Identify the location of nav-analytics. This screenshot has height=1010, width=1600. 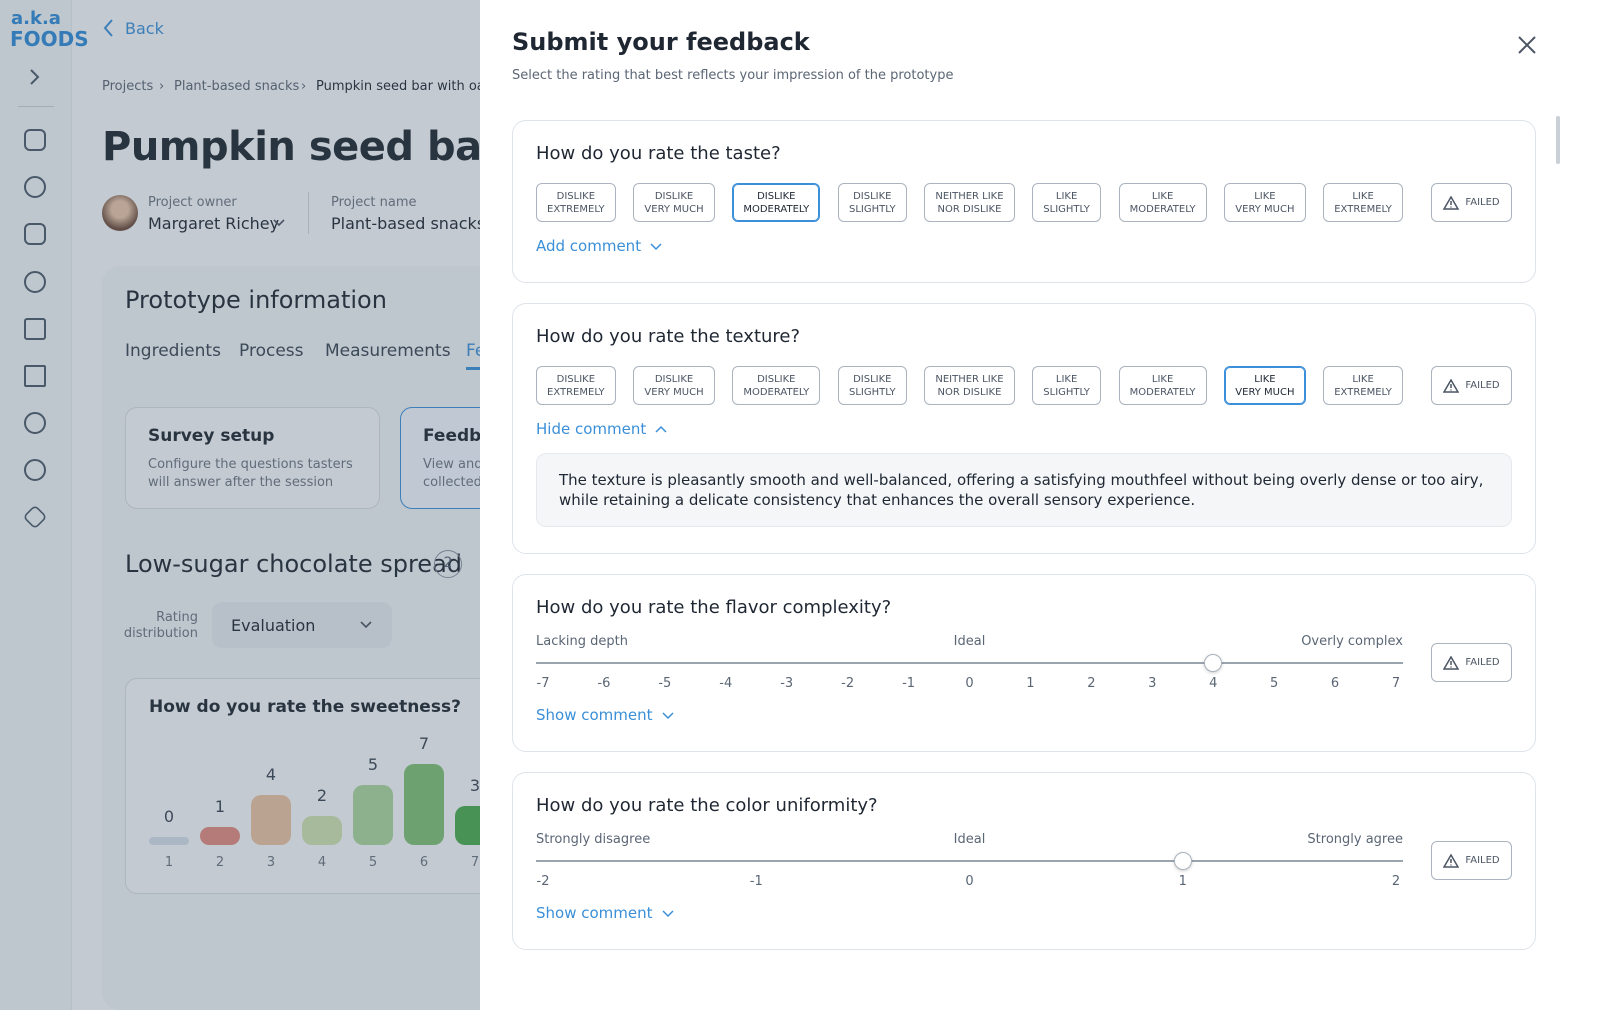
(35, 470).